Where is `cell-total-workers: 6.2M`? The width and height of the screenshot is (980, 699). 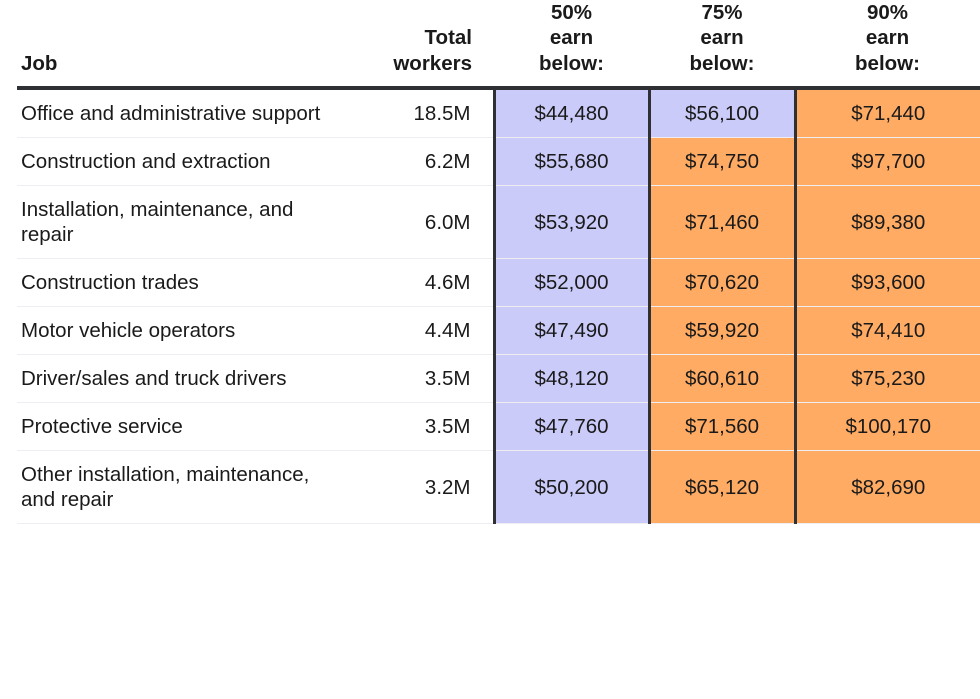
cell-total-workers: 6.2M is located at coordinates (420, 162).